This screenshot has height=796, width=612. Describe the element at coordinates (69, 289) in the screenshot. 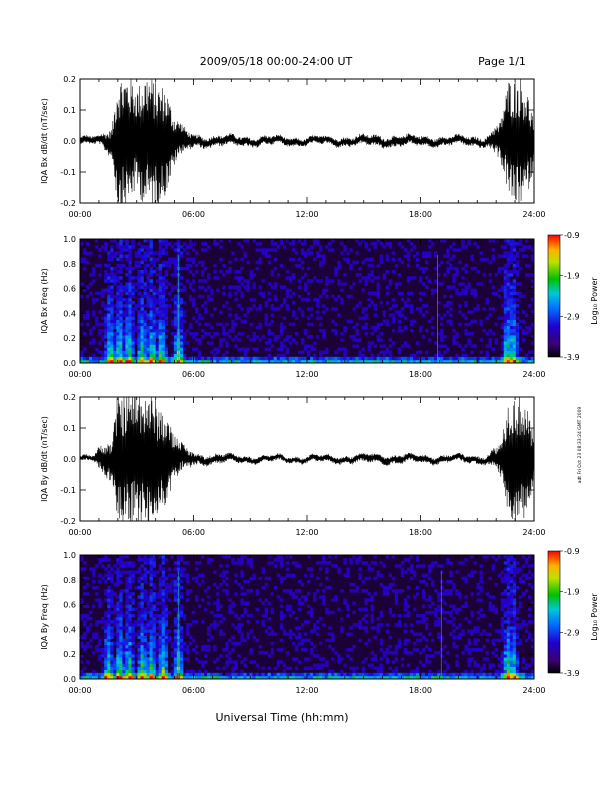

I see `y-tick-label: 0.6` at that location.